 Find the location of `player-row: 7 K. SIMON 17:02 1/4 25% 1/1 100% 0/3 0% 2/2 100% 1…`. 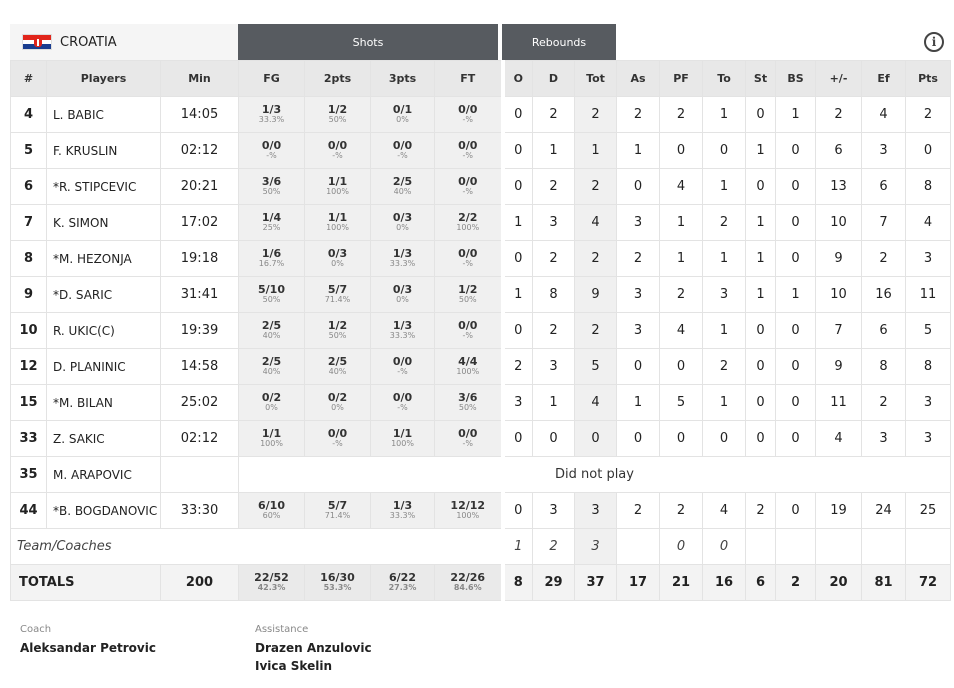

player-row: 7 K. SIMON 17:02 1/4 25% 1/1 100% 0/3 0% 2/2 100% 1… is located at coordinates (480, 222).